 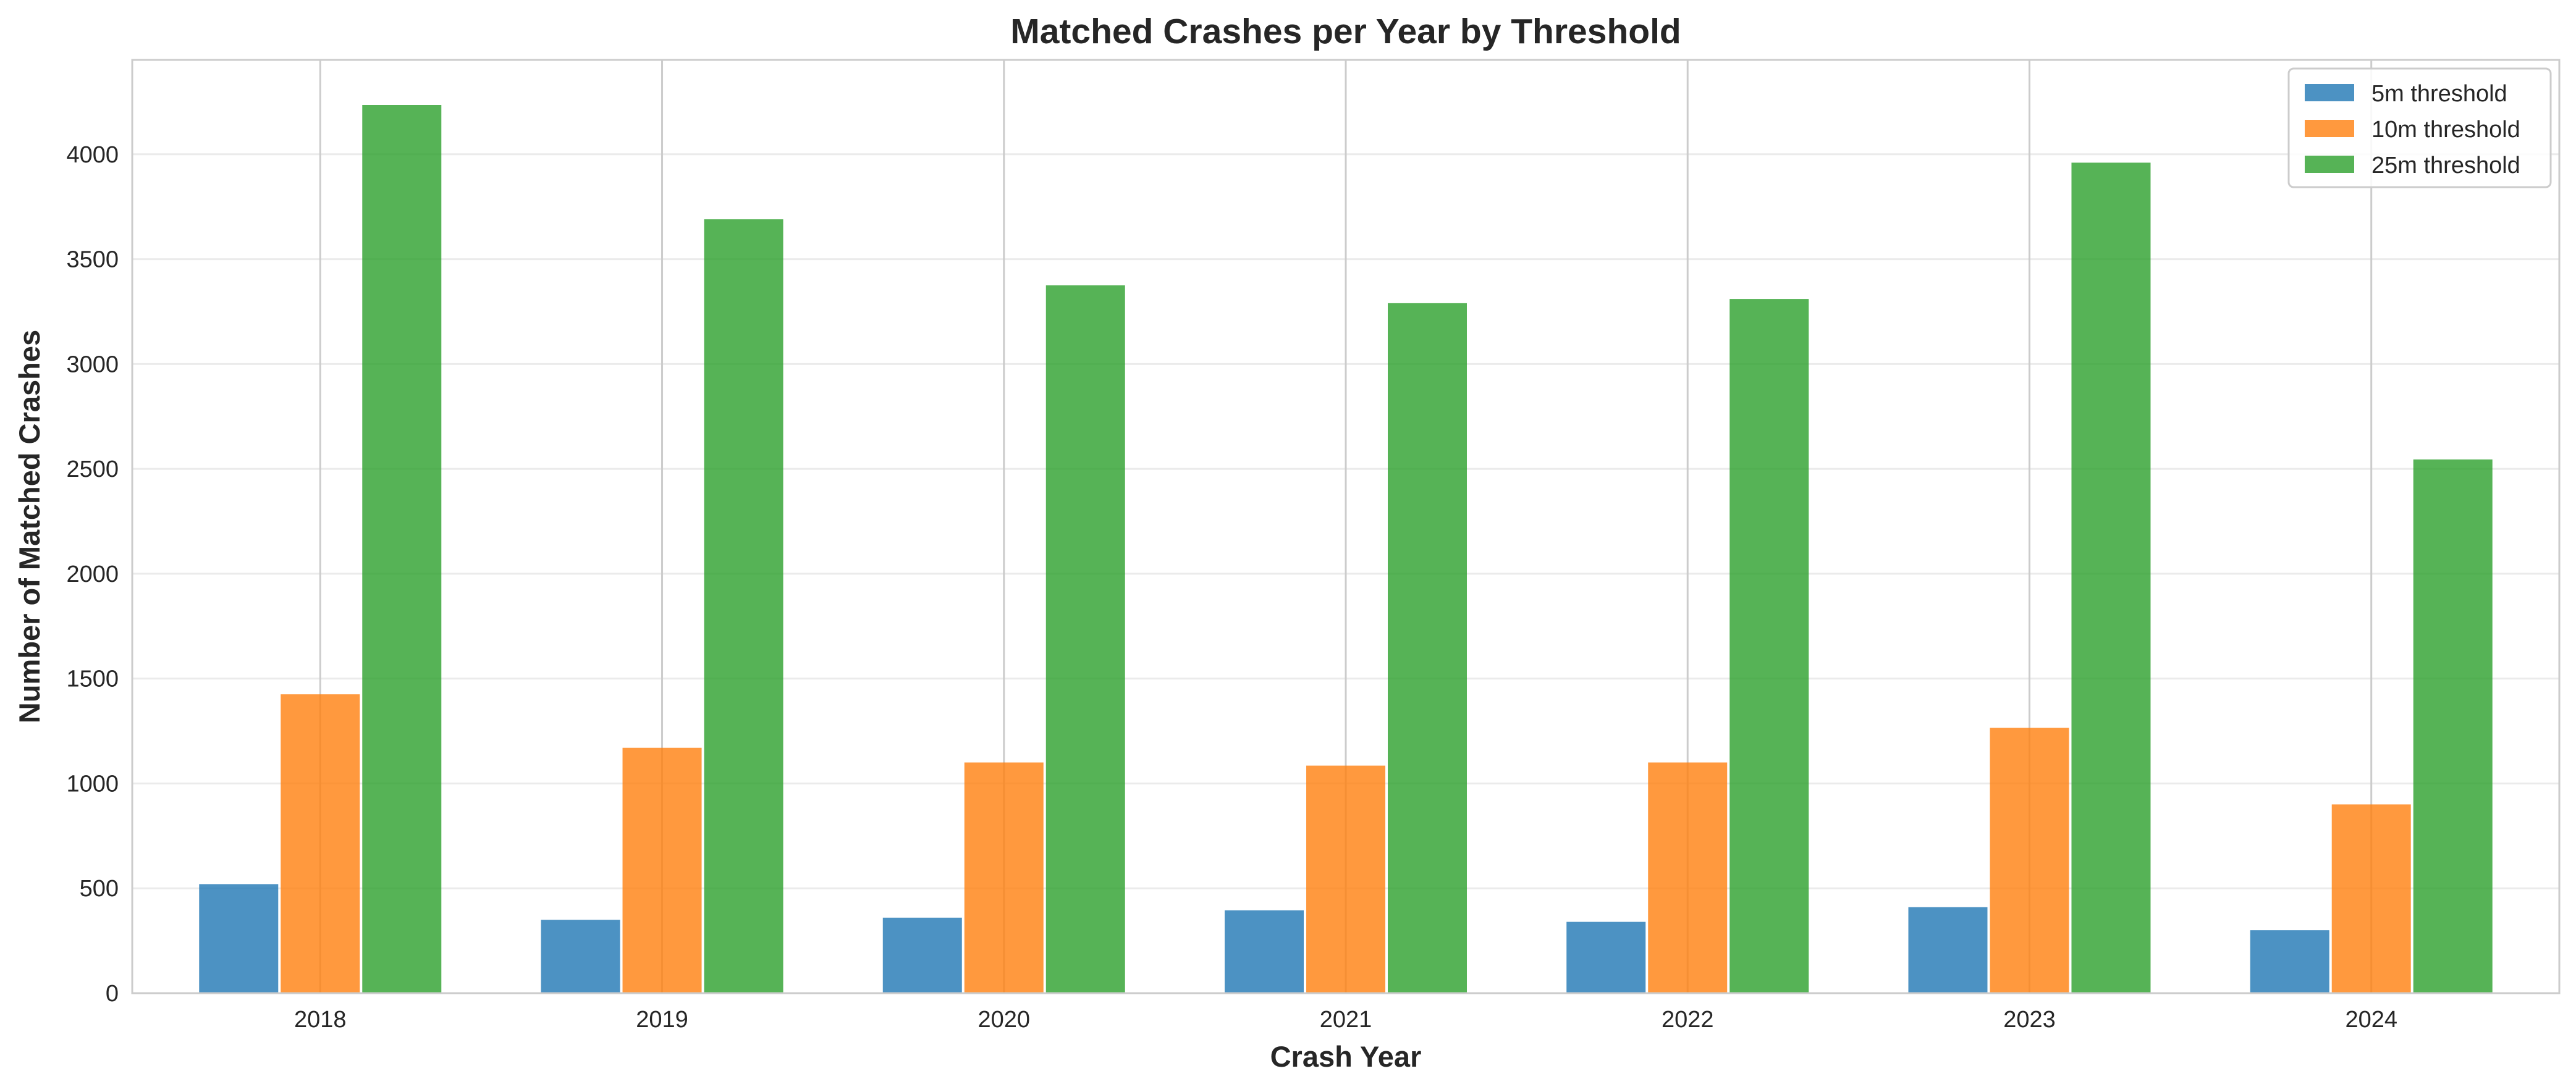 I want to click on y-tick-label: 0, so click(x=112, y=994).